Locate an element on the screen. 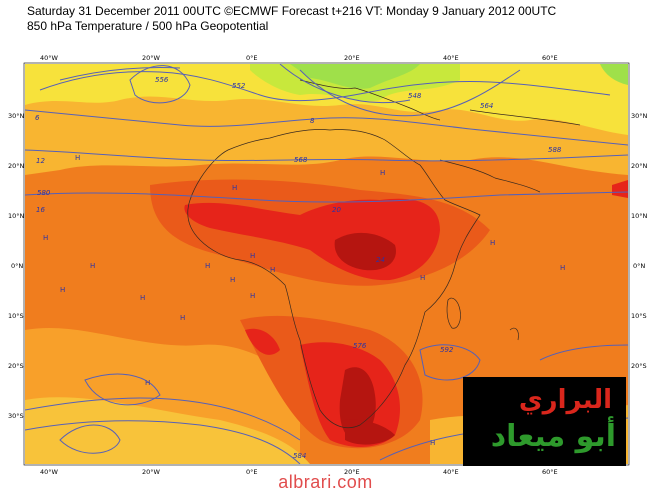 Image resolution: width=651 pixels, height=495 pixels. albrari-logo: البراري أبو ميعاد is located at coordinates (544, 421).